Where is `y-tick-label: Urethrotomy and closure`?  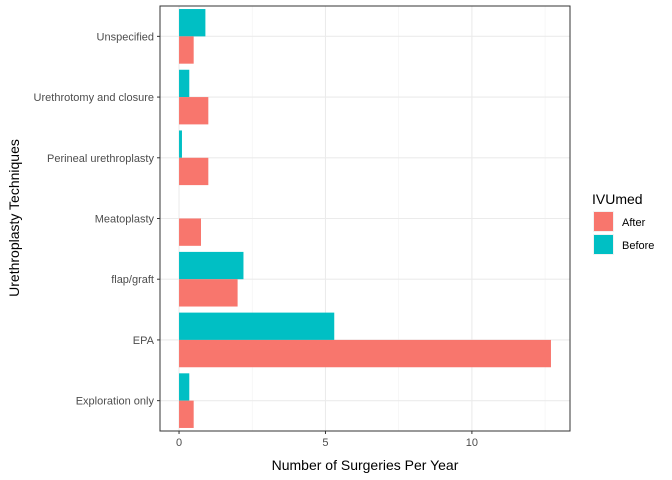 y-tick-label: Urethrotomy and closure is located at coordinates (94, 98).